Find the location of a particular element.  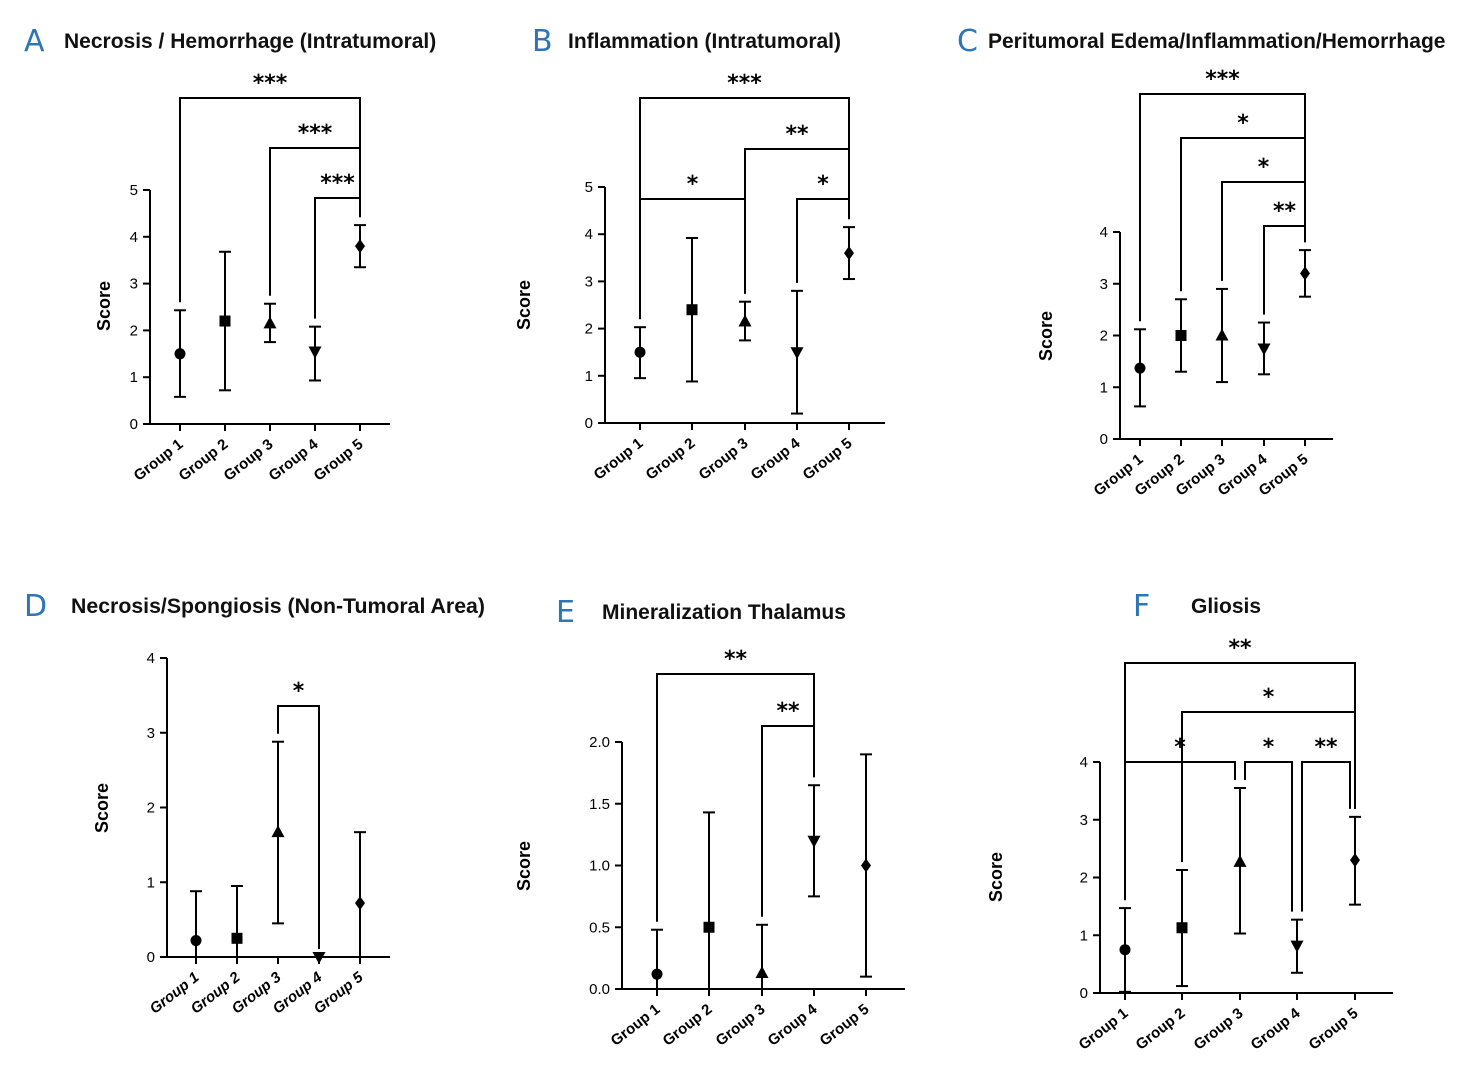

panel-title: Mineralization Thalamus is located at coordinates (724, 612).